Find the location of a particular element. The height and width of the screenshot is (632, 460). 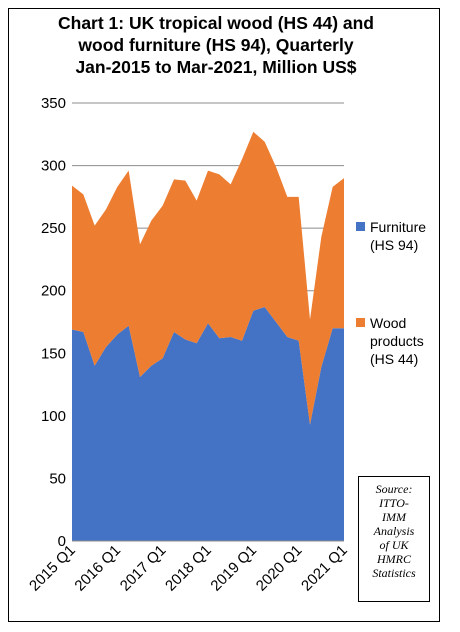

legend-label: Wood is located at coordinates (388, 323).